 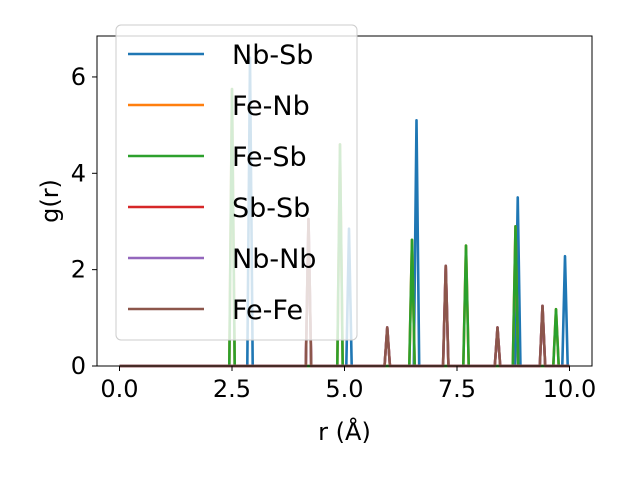 I want to click on y-axis-label: g(r), so click(x=50, y=201).